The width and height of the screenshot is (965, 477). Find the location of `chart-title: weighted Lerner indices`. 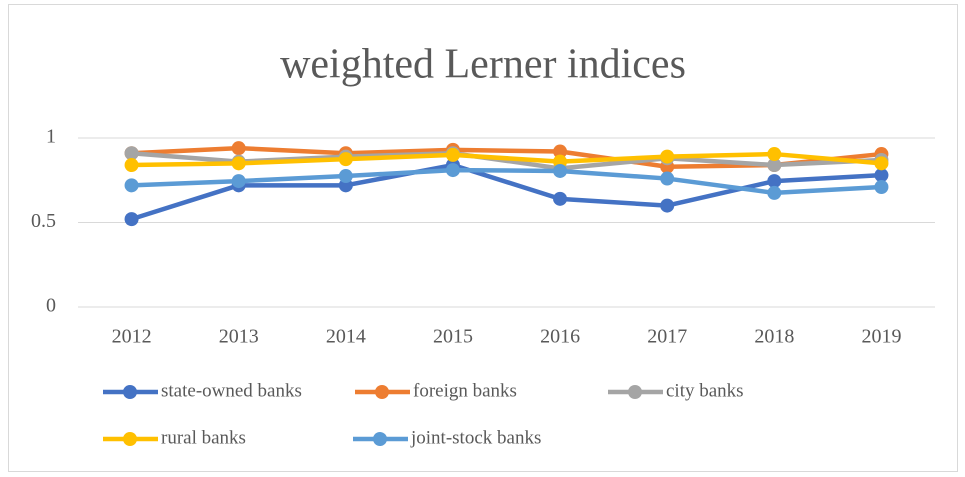

chart-title: weighted Lerner indices is located at coordinates (483, 65).